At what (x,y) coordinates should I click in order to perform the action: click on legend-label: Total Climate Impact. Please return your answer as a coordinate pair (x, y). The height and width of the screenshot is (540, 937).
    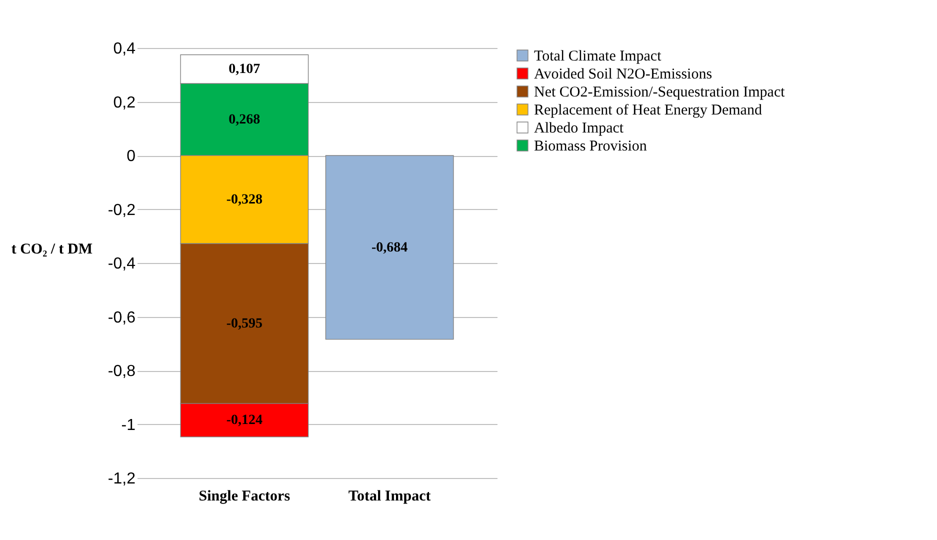
    Looking at the image, I should click on (598, 56).